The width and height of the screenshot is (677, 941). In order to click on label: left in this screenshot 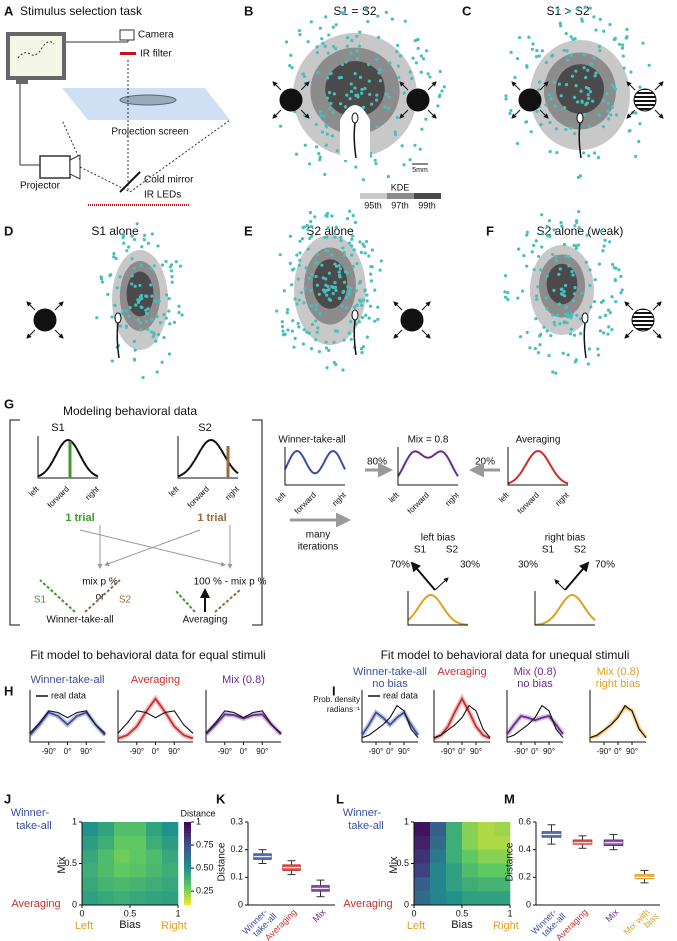, I will do `click(34, 491)`.